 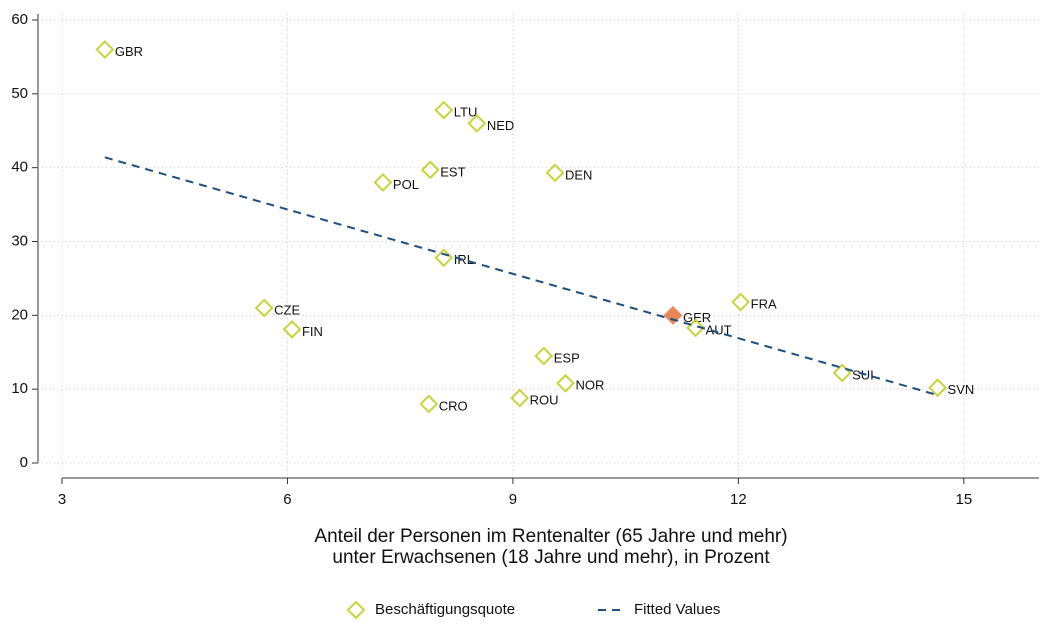 I want to click on point-label: LTU, so click(x=466, y=112).